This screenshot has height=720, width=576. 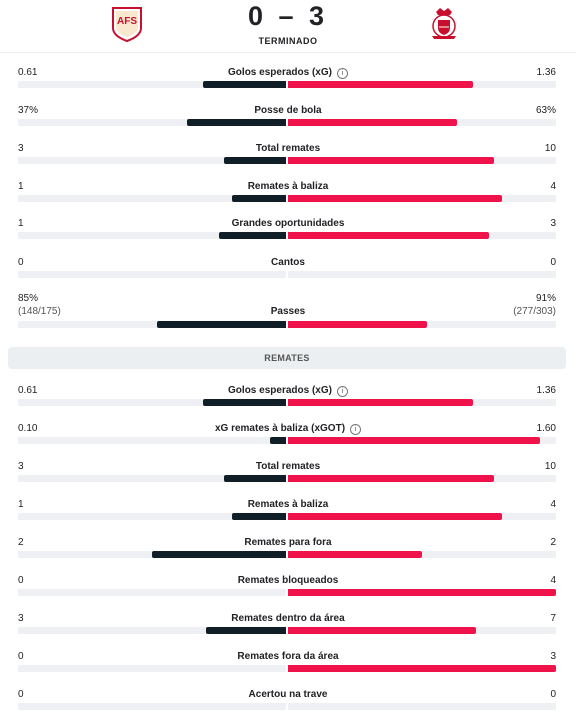 I want to click on home-value: 2, so click(x=21, y=542).